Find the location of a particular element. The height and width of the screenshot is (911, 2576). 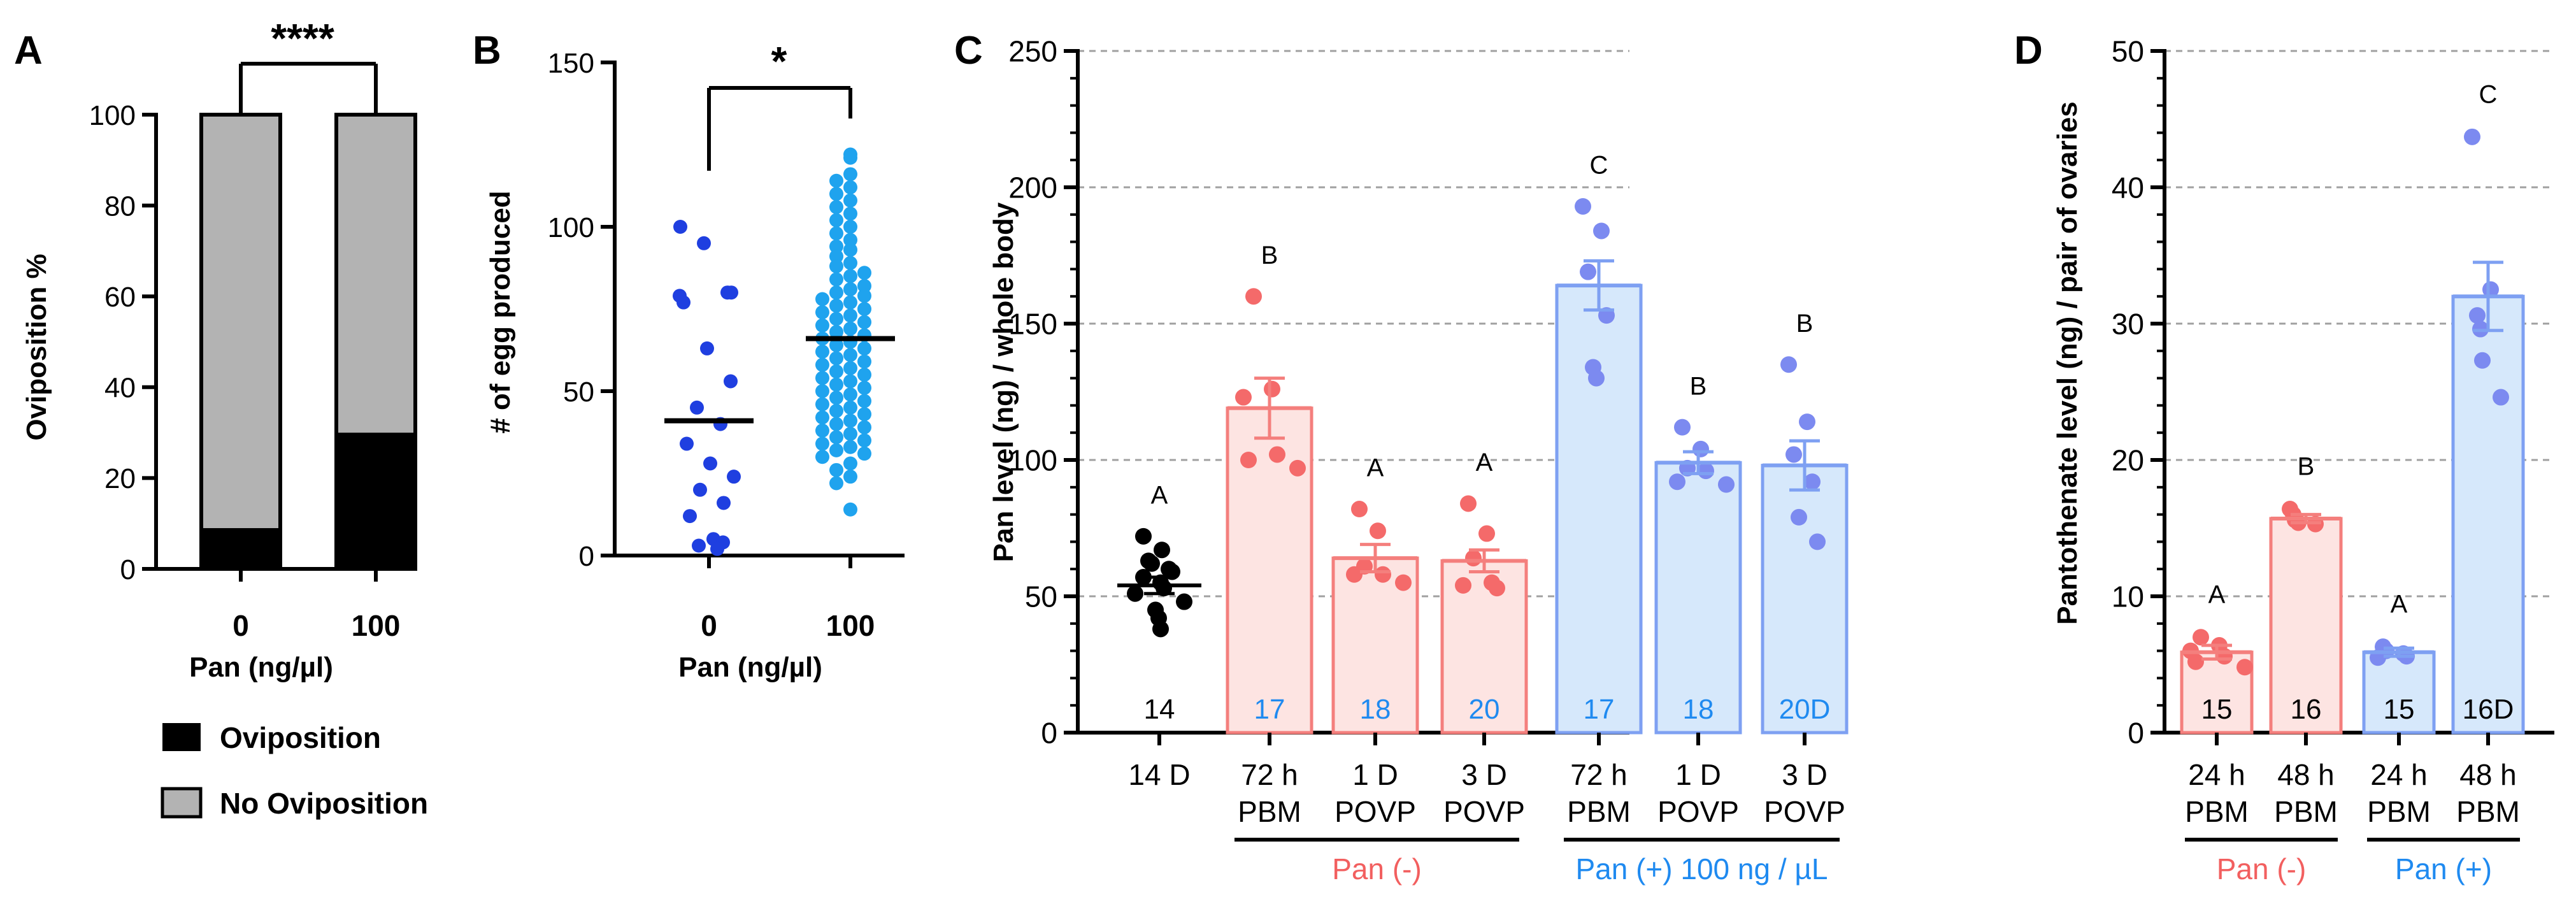

panel-label-d: D is located at coordinates (2028, 51).